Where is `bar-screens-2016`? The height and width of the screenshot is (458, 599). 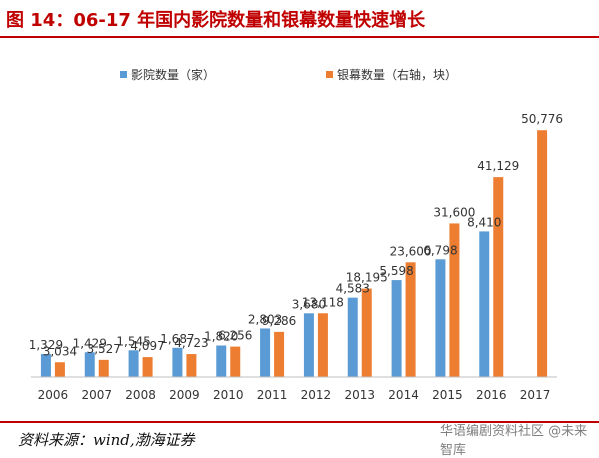 bar-screens-2016 is located at coordinates (498, 277).